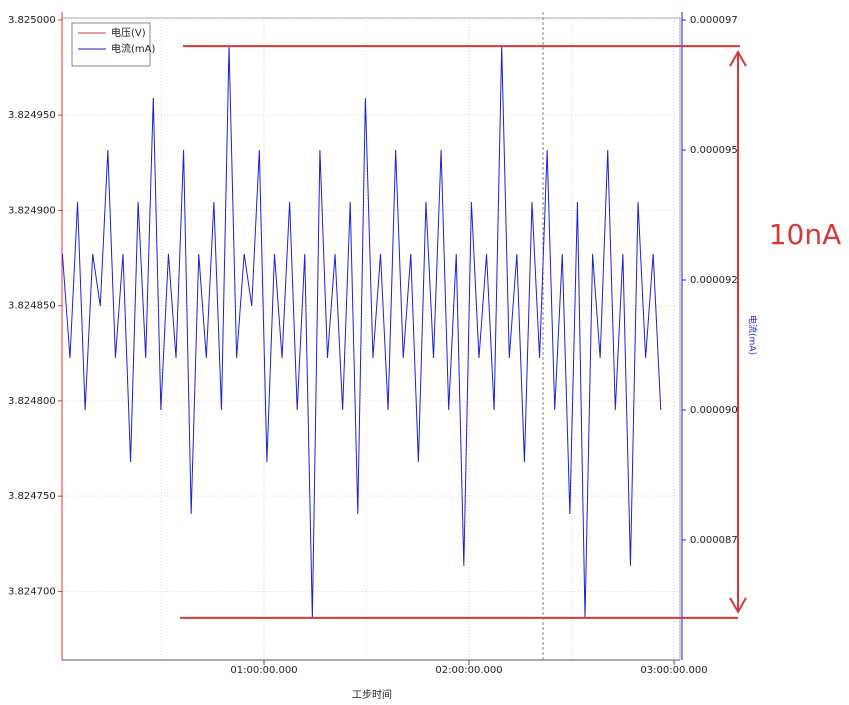  What do you see at coordinates (753, 335) in the screenshot?
I see `y2-axis-label: 电流(mA)` at bounding box center [753, 335].